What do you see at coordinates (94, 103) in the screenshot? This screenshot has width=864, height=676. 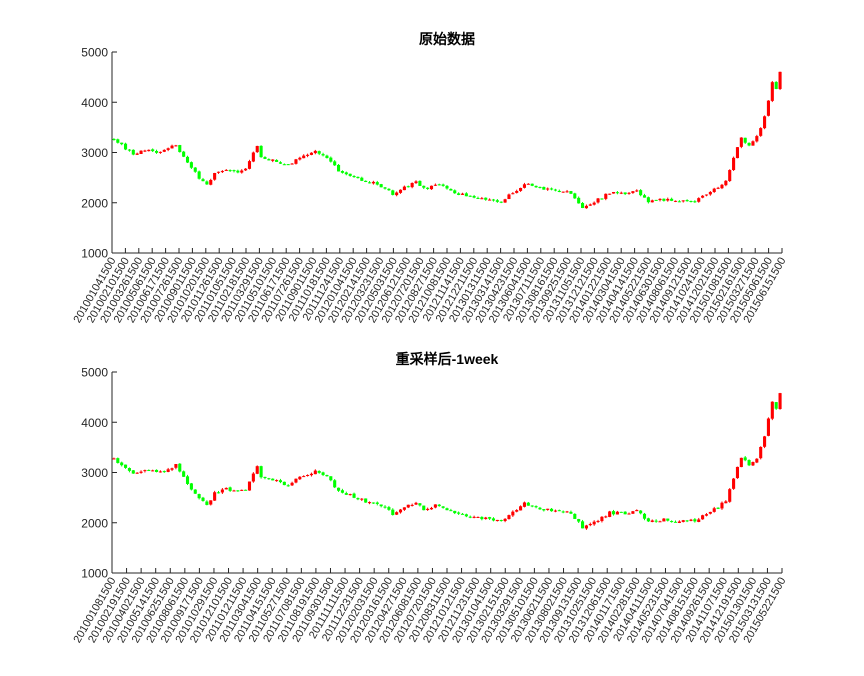 I see `y-tick-label: 4000` at bounding box center [94, 103].